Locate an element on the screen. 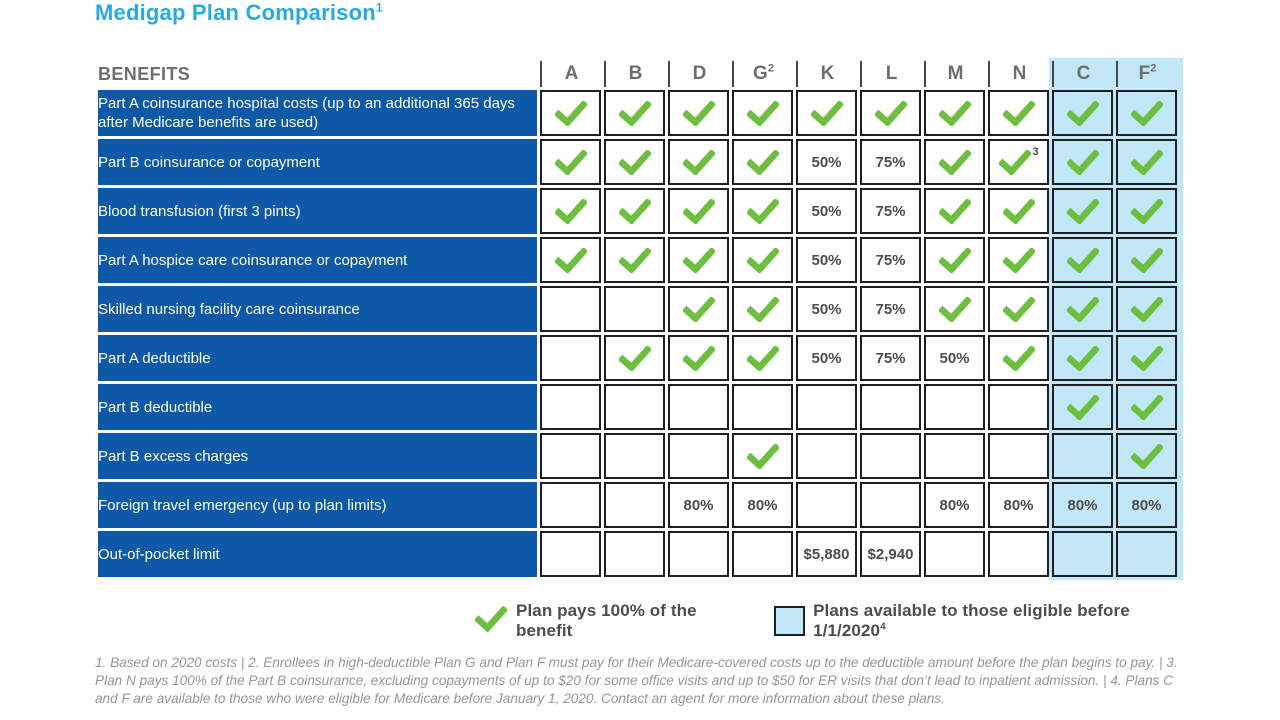 This screenshot has height=720, width=1280. highlight-swatch-icon is located at coordinates (790, 621).